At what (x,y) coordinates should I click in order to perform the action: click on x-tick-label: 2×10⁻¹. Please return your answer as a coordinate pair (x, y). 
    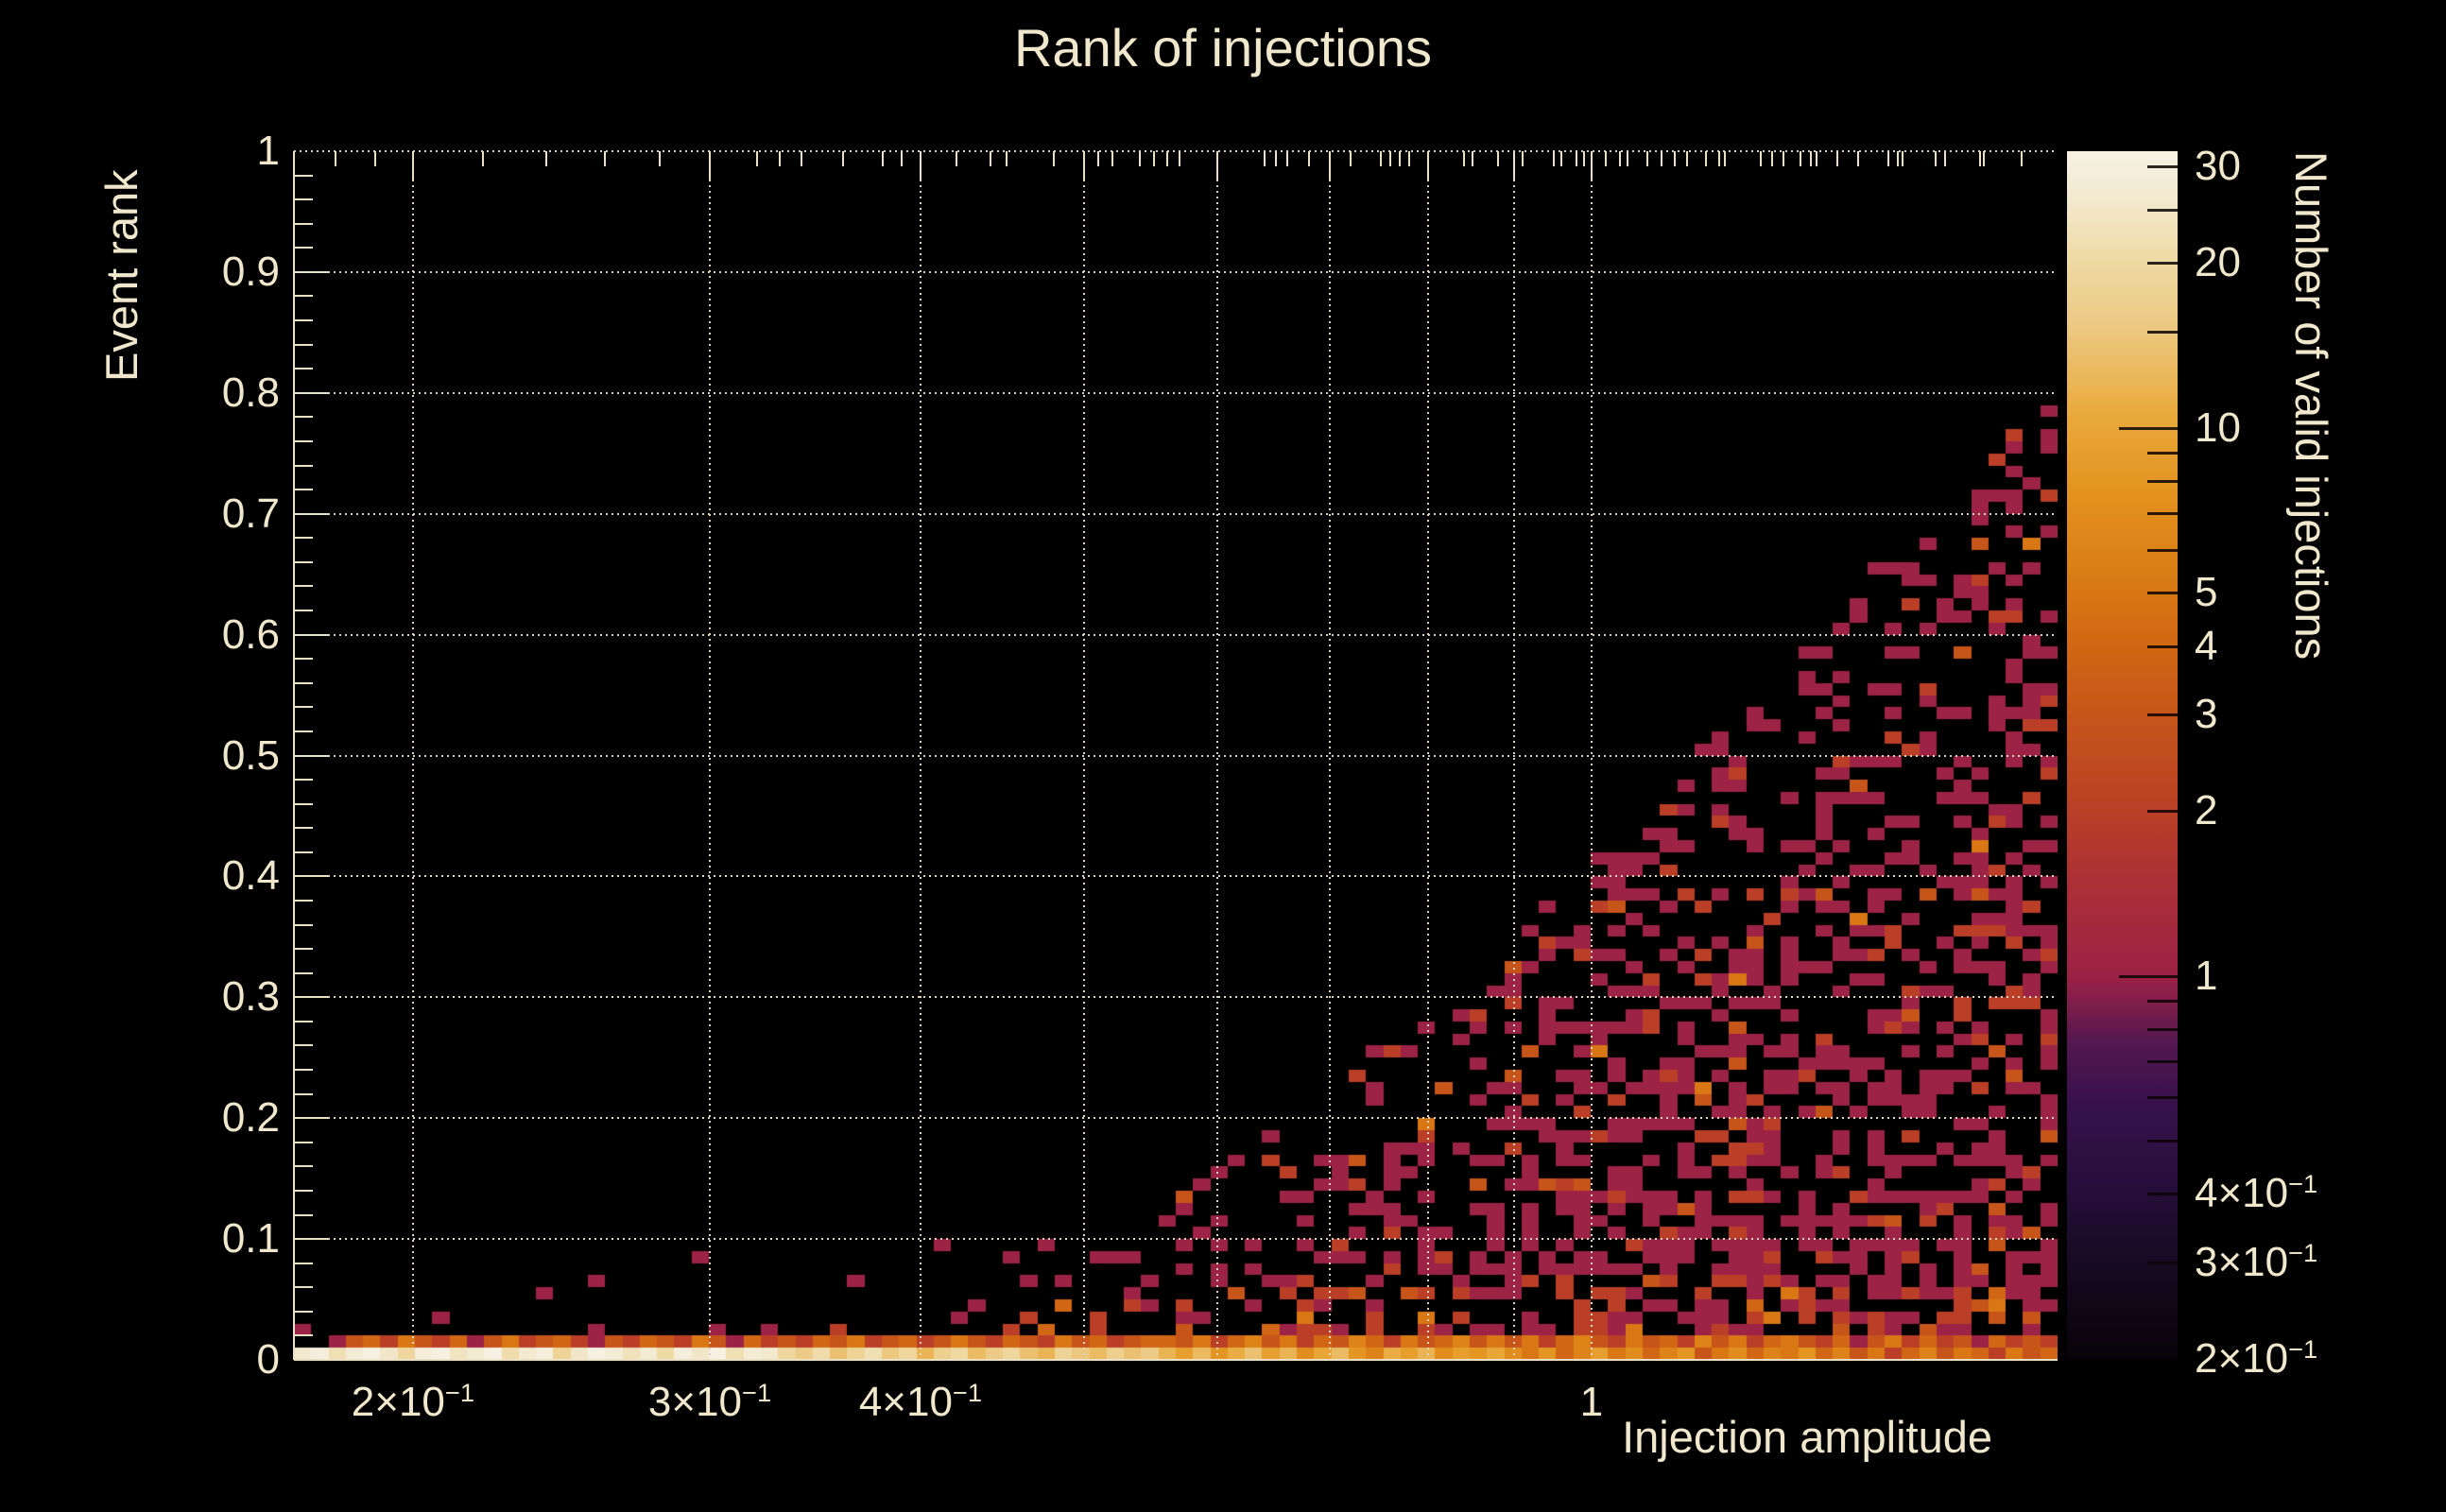
    Looking at the image, I should click on (412, 1401).